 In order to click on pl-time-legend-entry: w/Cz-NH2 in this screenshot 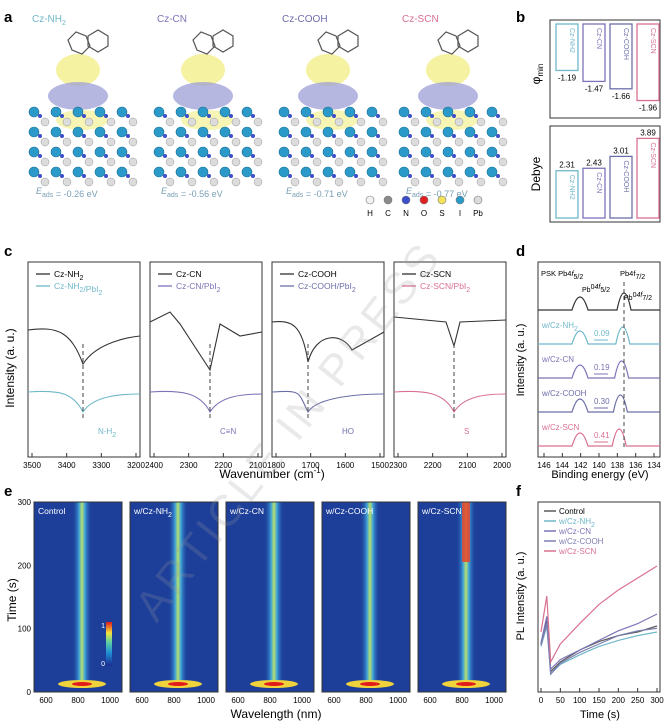, I will do `click(576, 523)`.